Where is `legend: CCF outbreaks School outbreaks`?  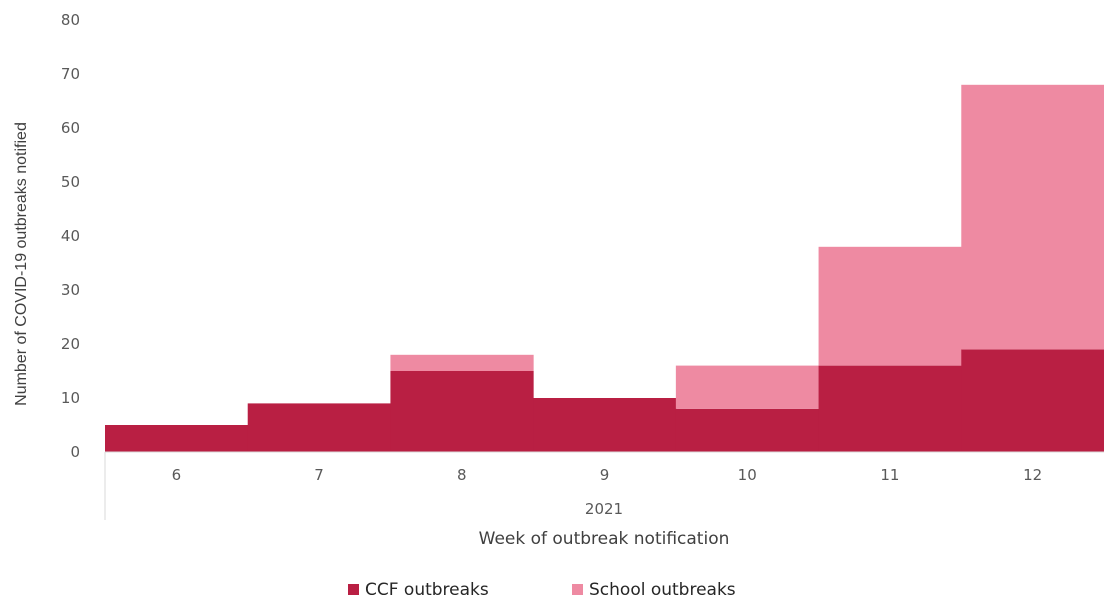 legend: CCF outbreaks School outbreaks is located at coordinates (542, 589).